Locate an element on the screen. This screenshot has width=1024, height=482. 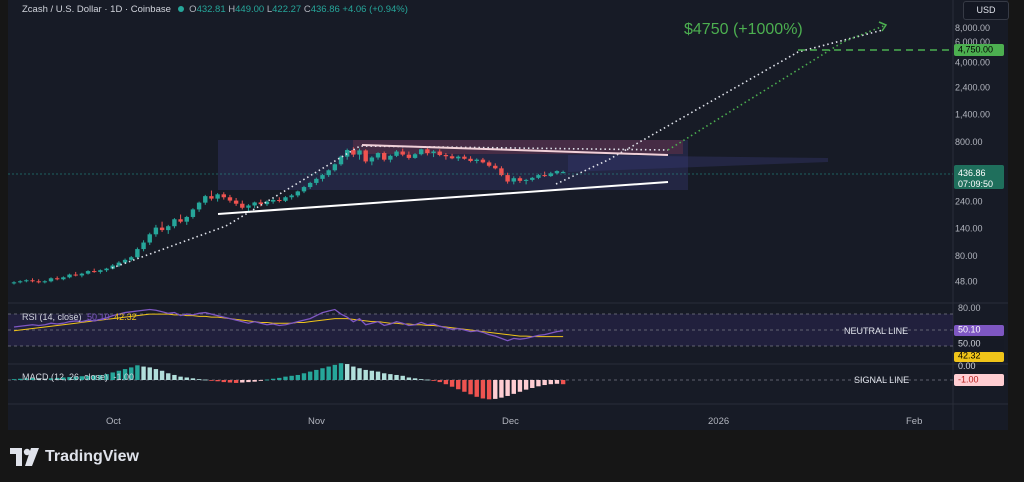
rsi-badge: 50.10 is located at coordinates (969, 330).